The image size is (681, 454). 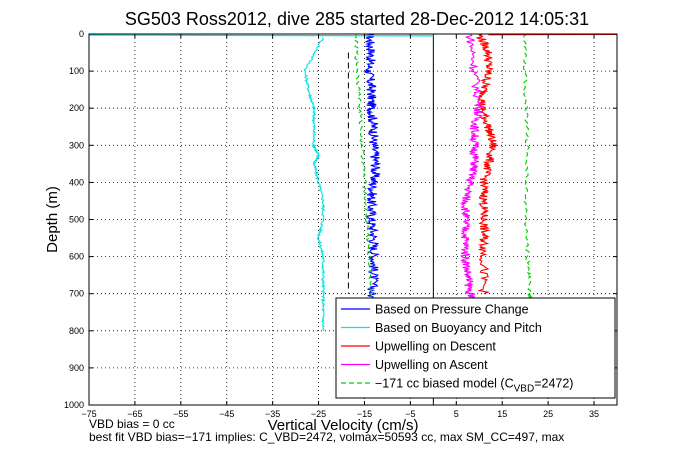 I want to click on legend-label: Upwelling on Descent, so click(x=435, y=347).